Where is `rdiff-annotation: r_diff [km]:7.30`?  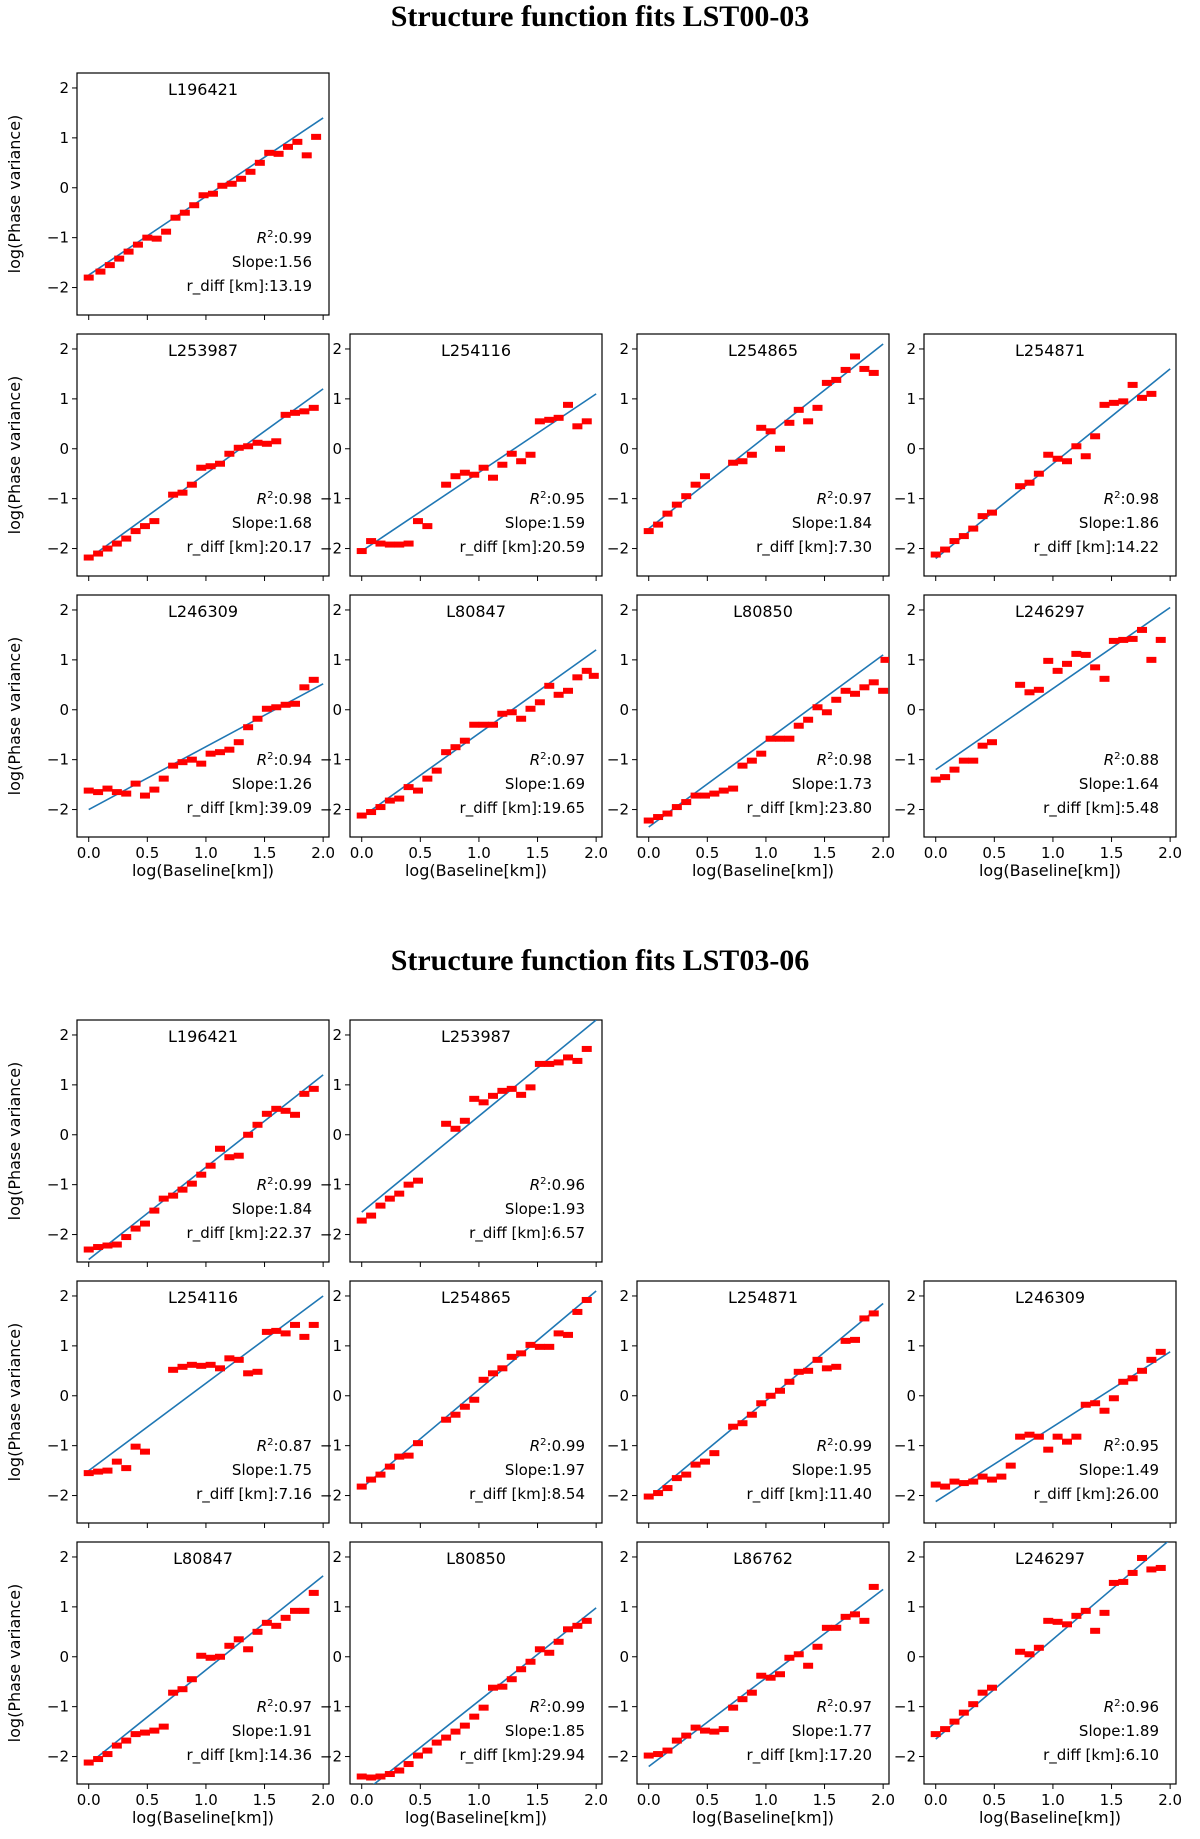
rdiff-annotation: r_diff [km]:7.30 is located at coordinates (814, 547).